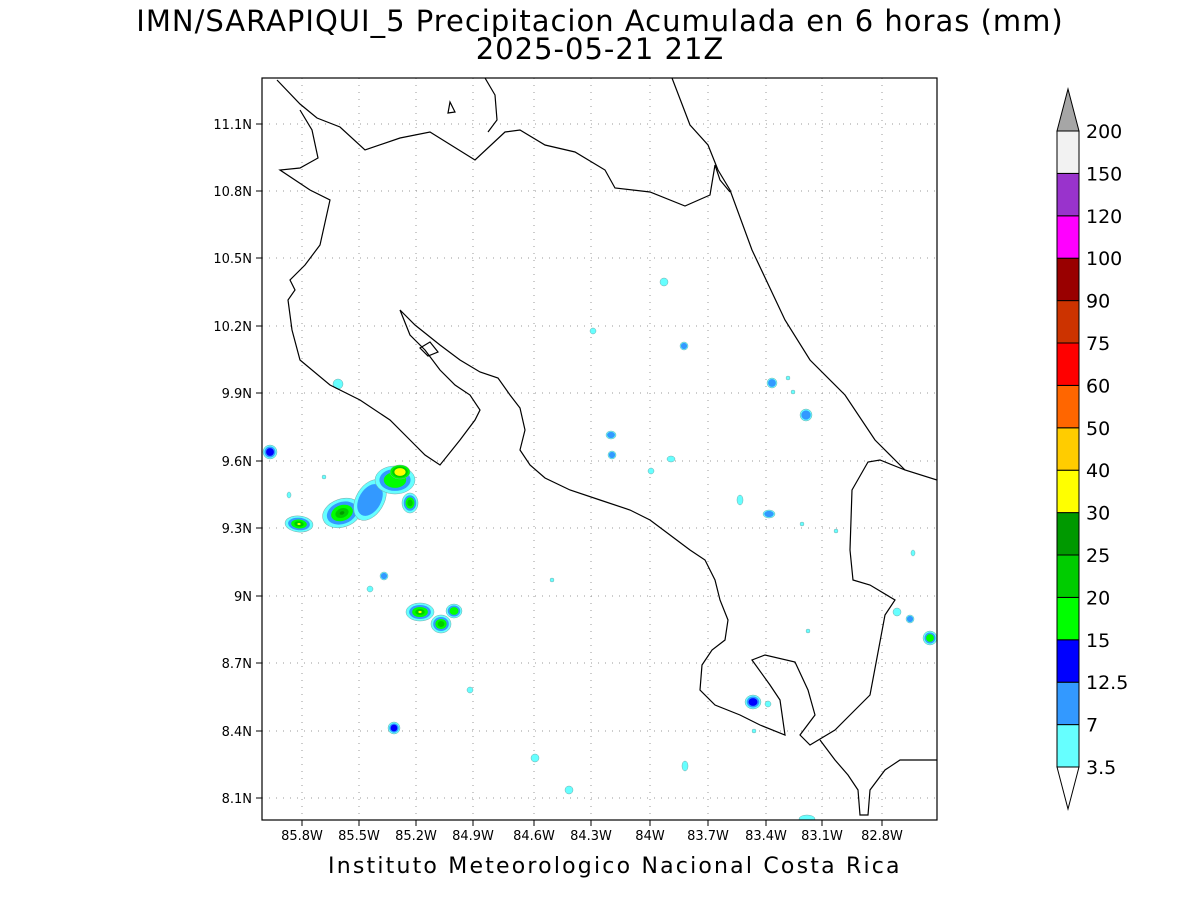 This screenshot has width=1200, height=900. What do you see at coordinates (232, 327) in the screenshot?
I see `lat-tick-label: 10.2N` at bounding box center [232, 327].